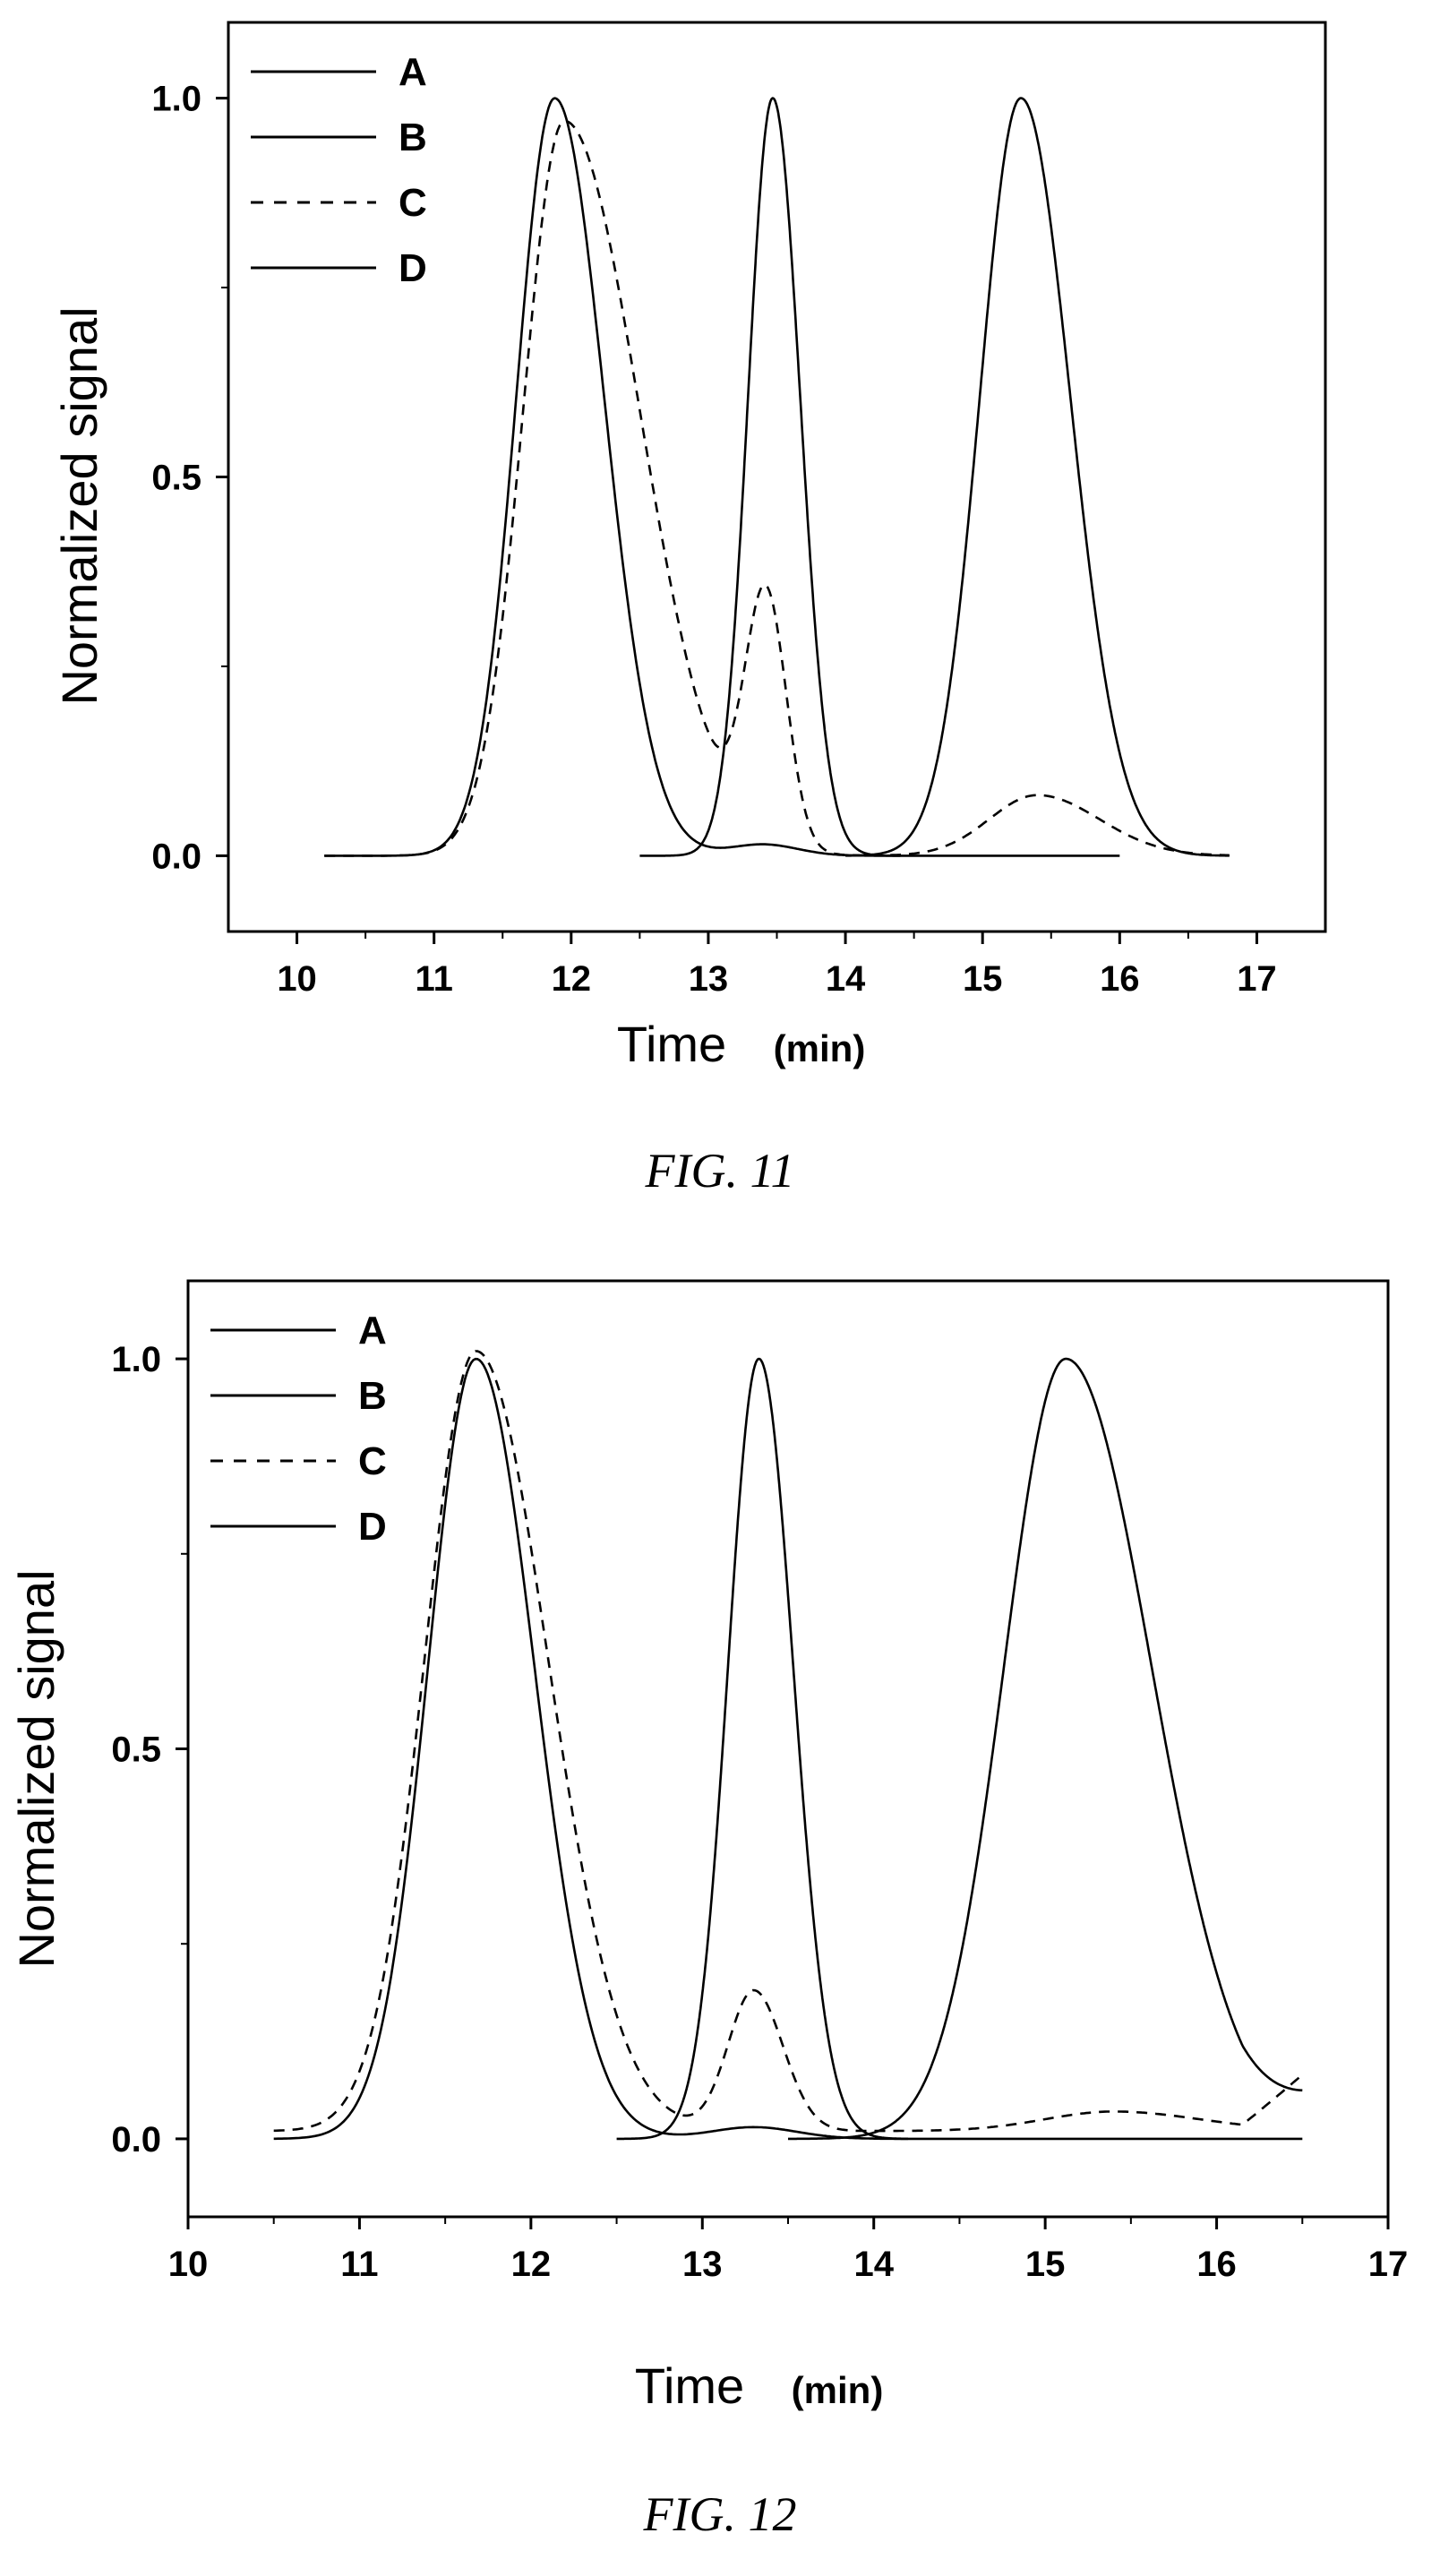 This screenshot has height=2576, width=1440. Describe the element at coordinates (770, 477) in the screenshot. I see `chart1-series-b-line` at that location.